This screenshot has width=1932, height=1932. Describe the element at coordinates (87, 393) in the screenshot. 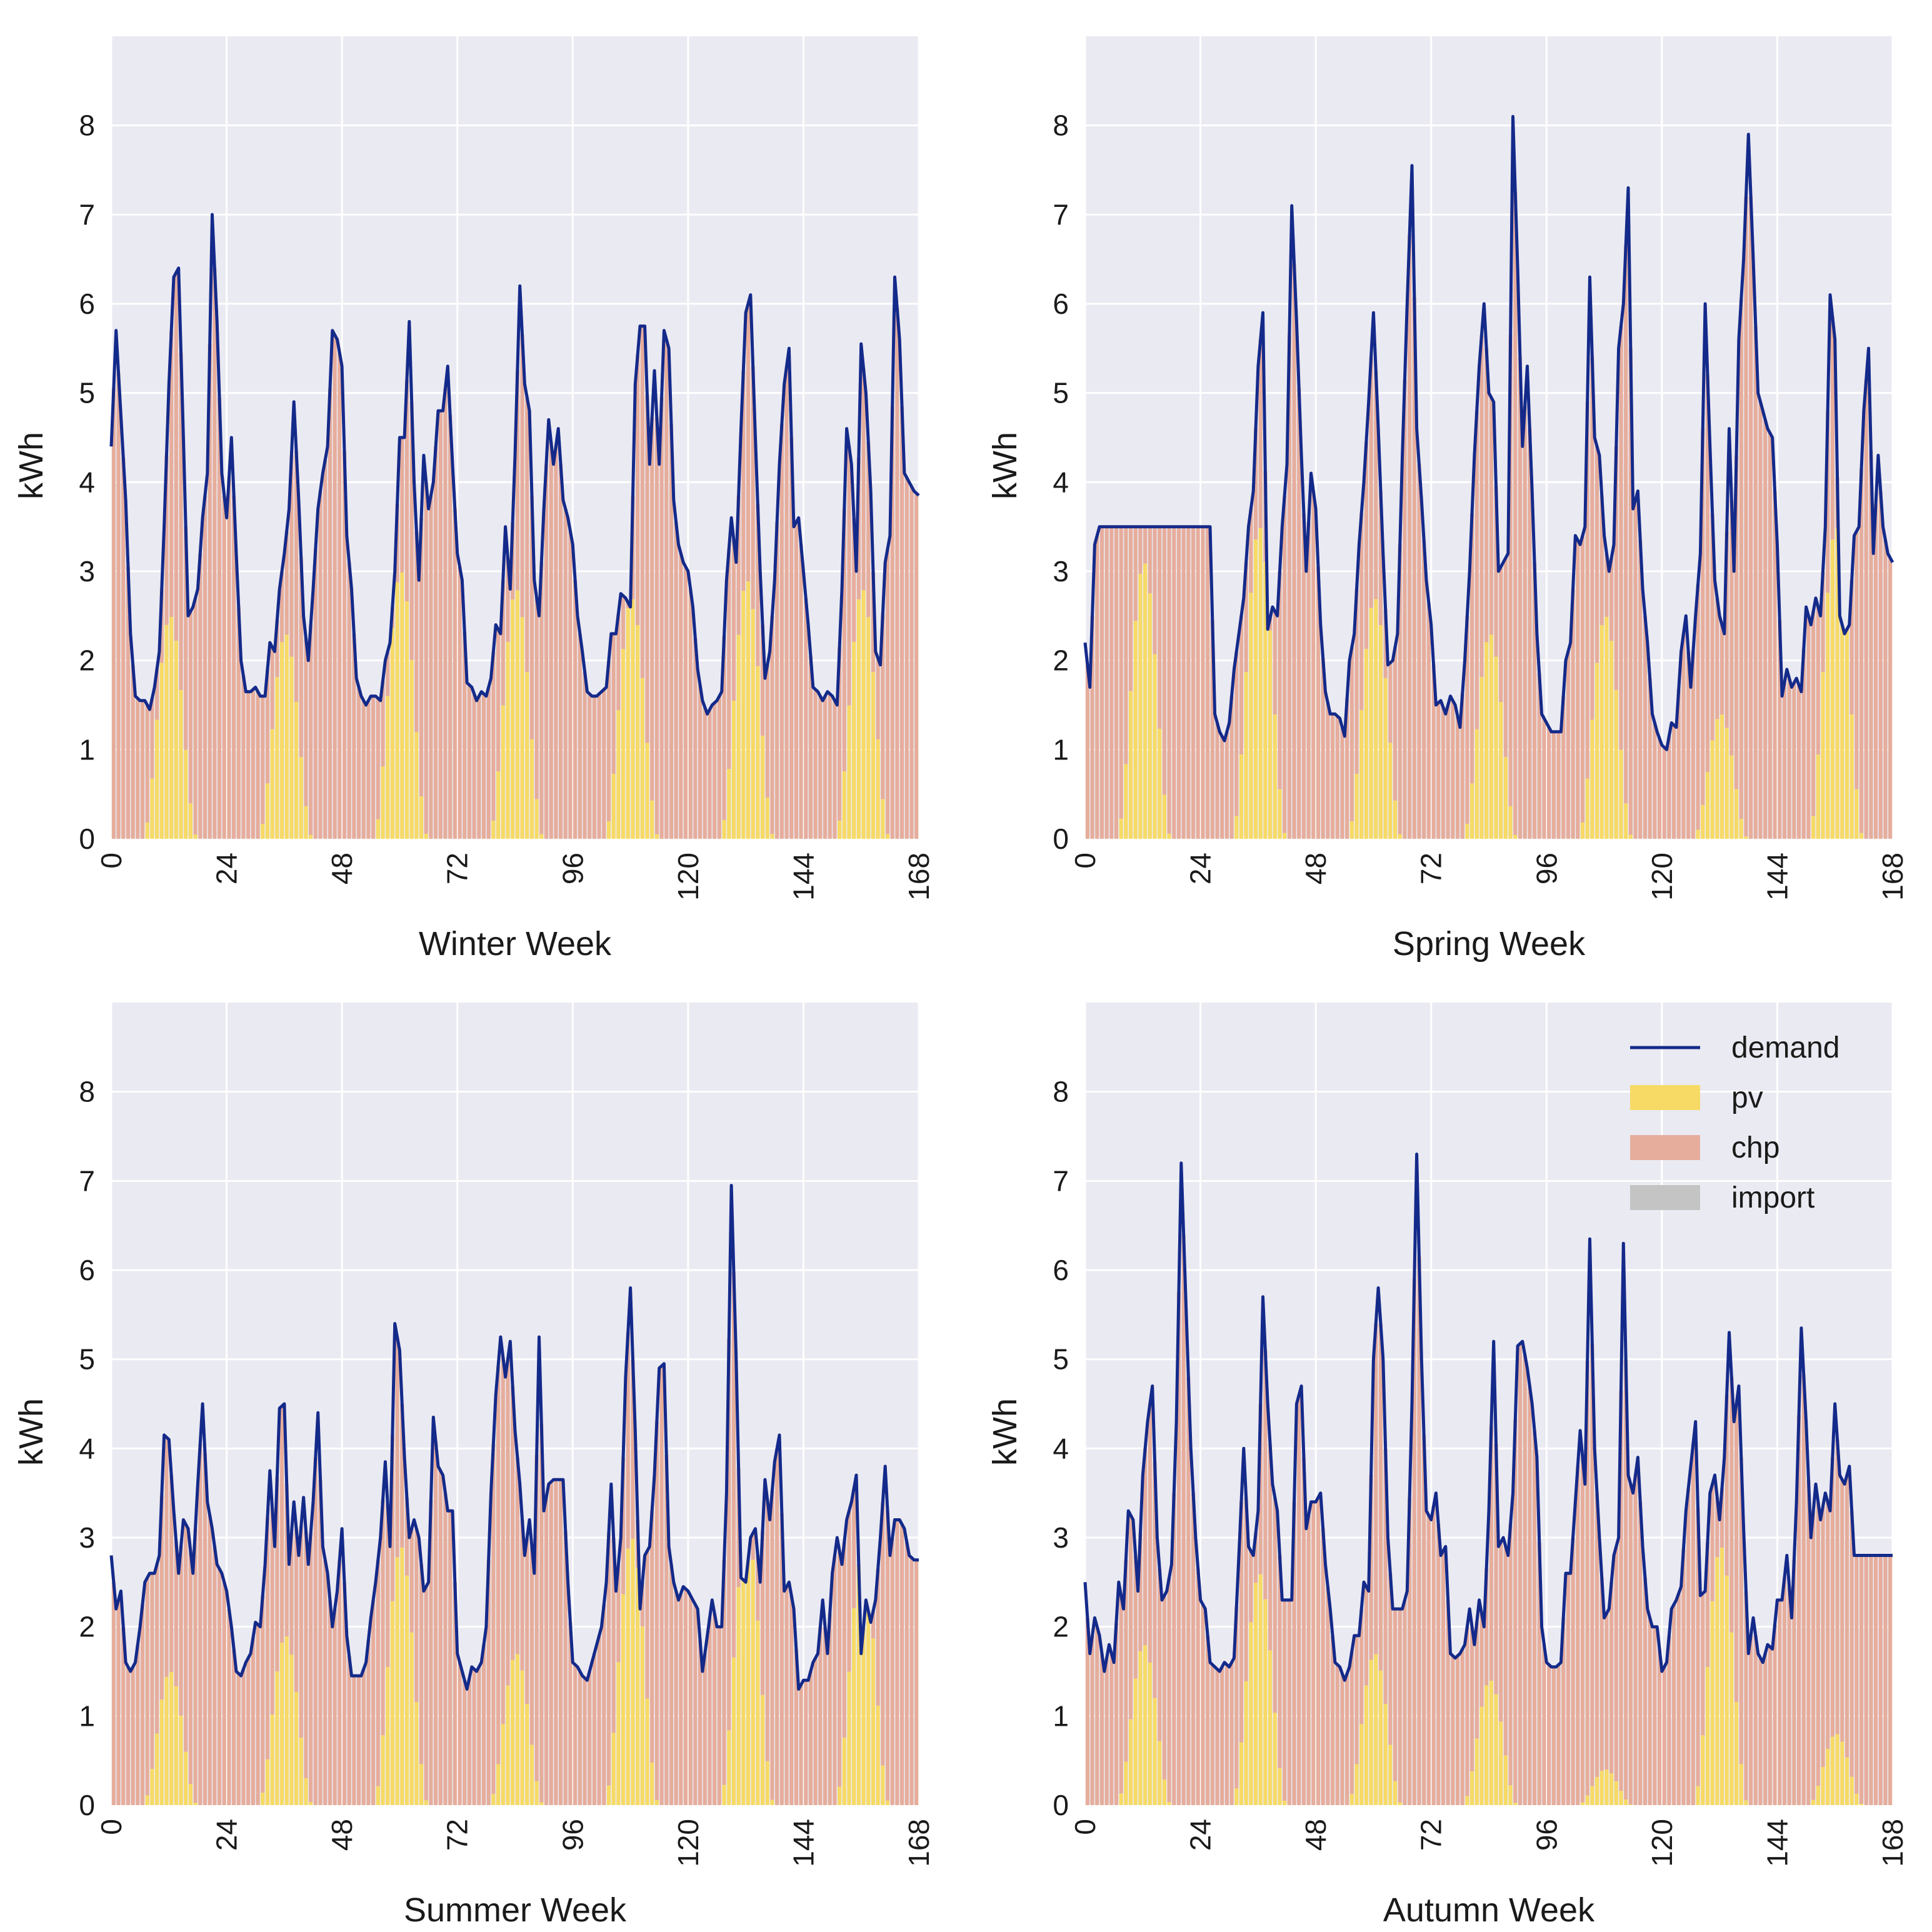

I see `y-tick-label: 5` at that location.